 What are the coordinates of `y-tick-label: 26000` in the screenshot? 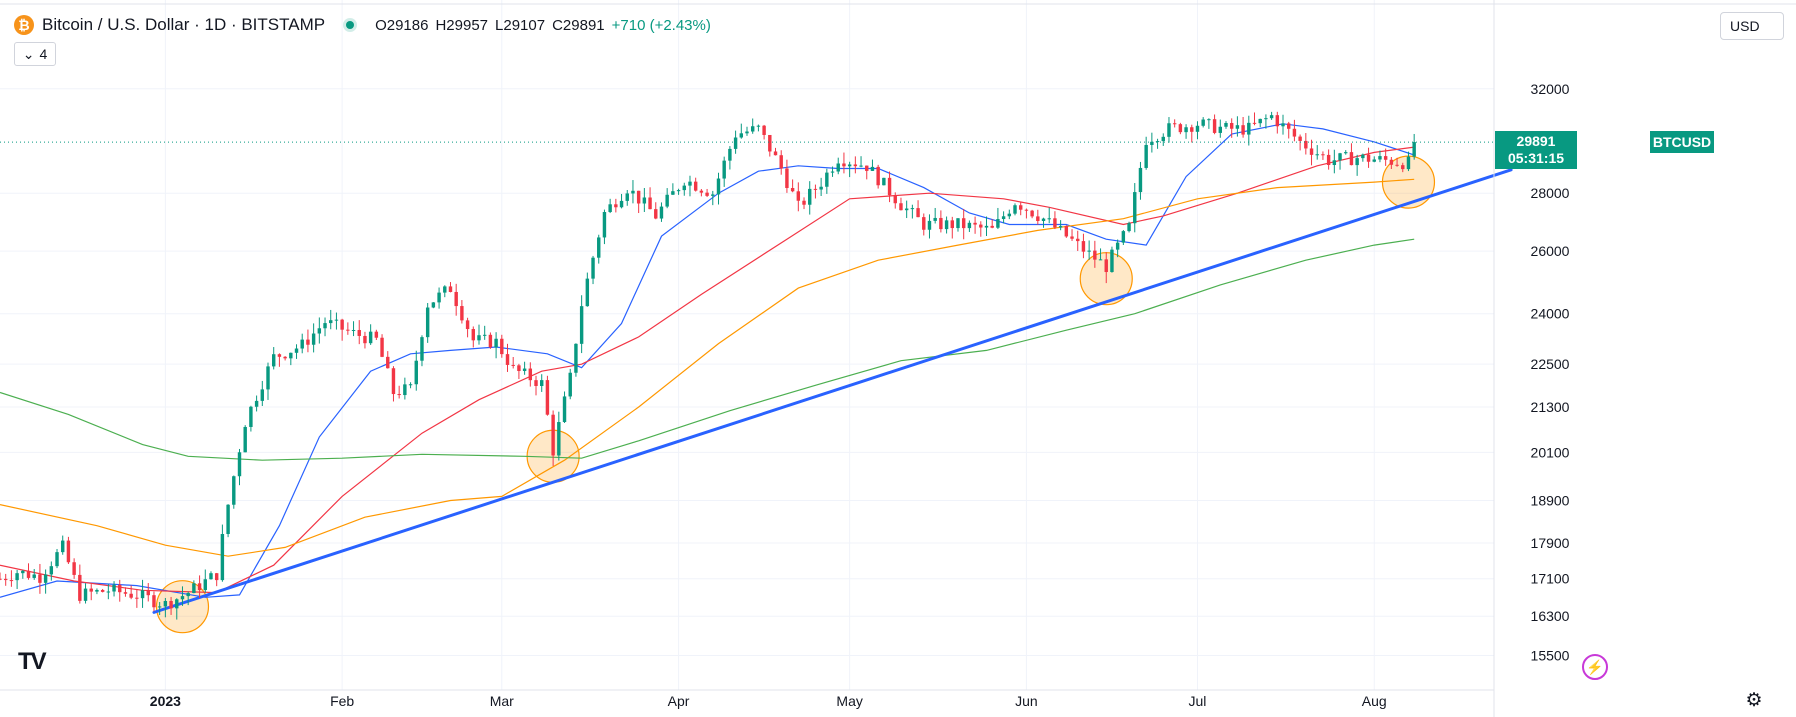 It's located at (1550, 251).